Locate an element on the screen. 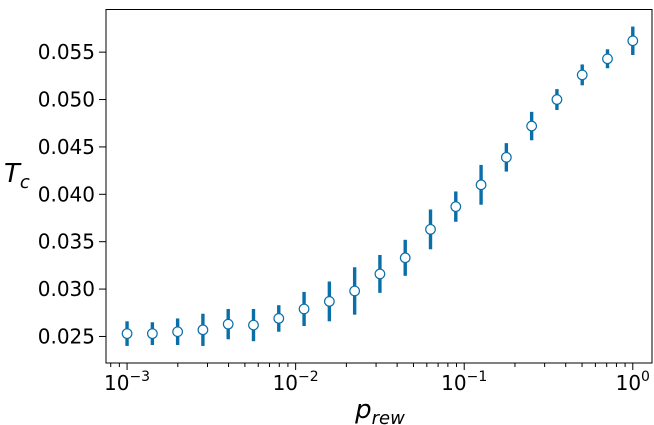  x-tick-label: 10⁰ is located at coordinates (633, 382).